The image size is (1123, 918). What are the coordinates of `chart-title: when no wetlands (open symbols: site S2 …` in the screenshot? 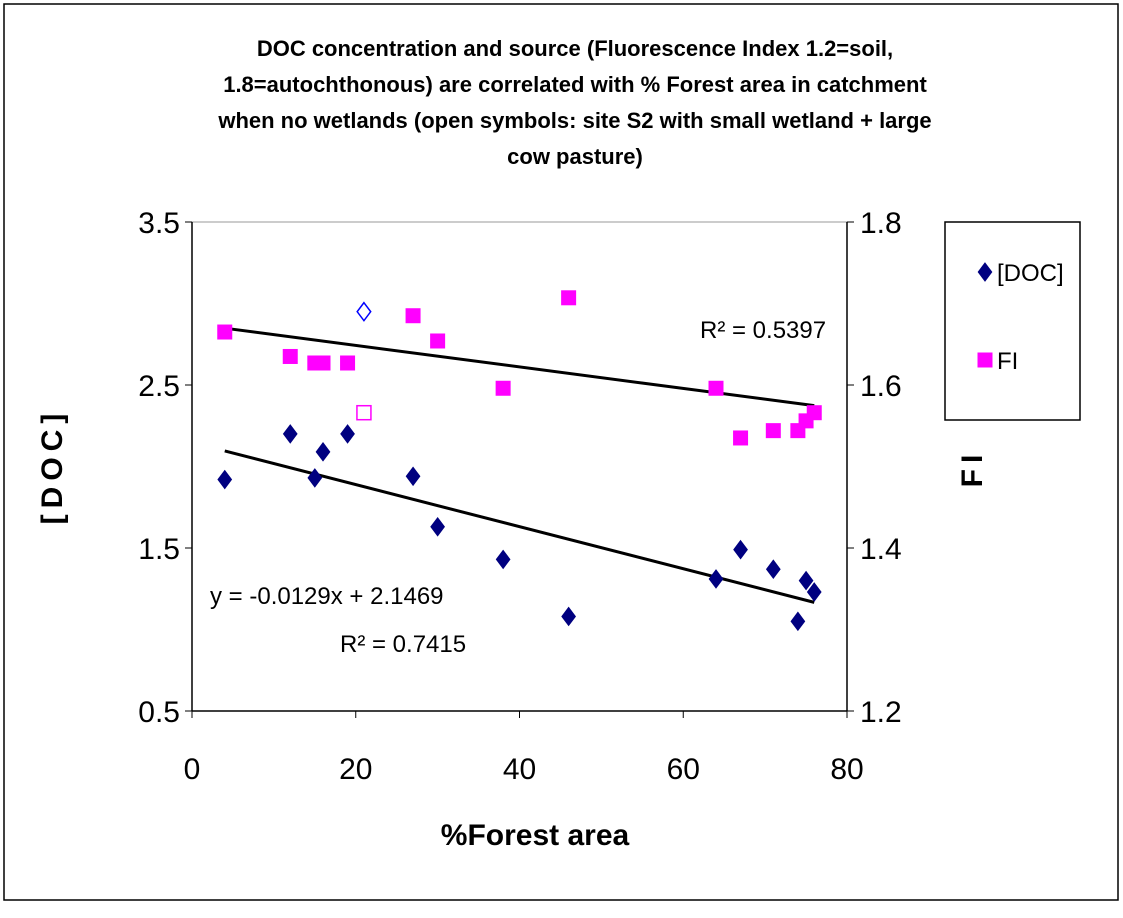 It's located at (574, 120).